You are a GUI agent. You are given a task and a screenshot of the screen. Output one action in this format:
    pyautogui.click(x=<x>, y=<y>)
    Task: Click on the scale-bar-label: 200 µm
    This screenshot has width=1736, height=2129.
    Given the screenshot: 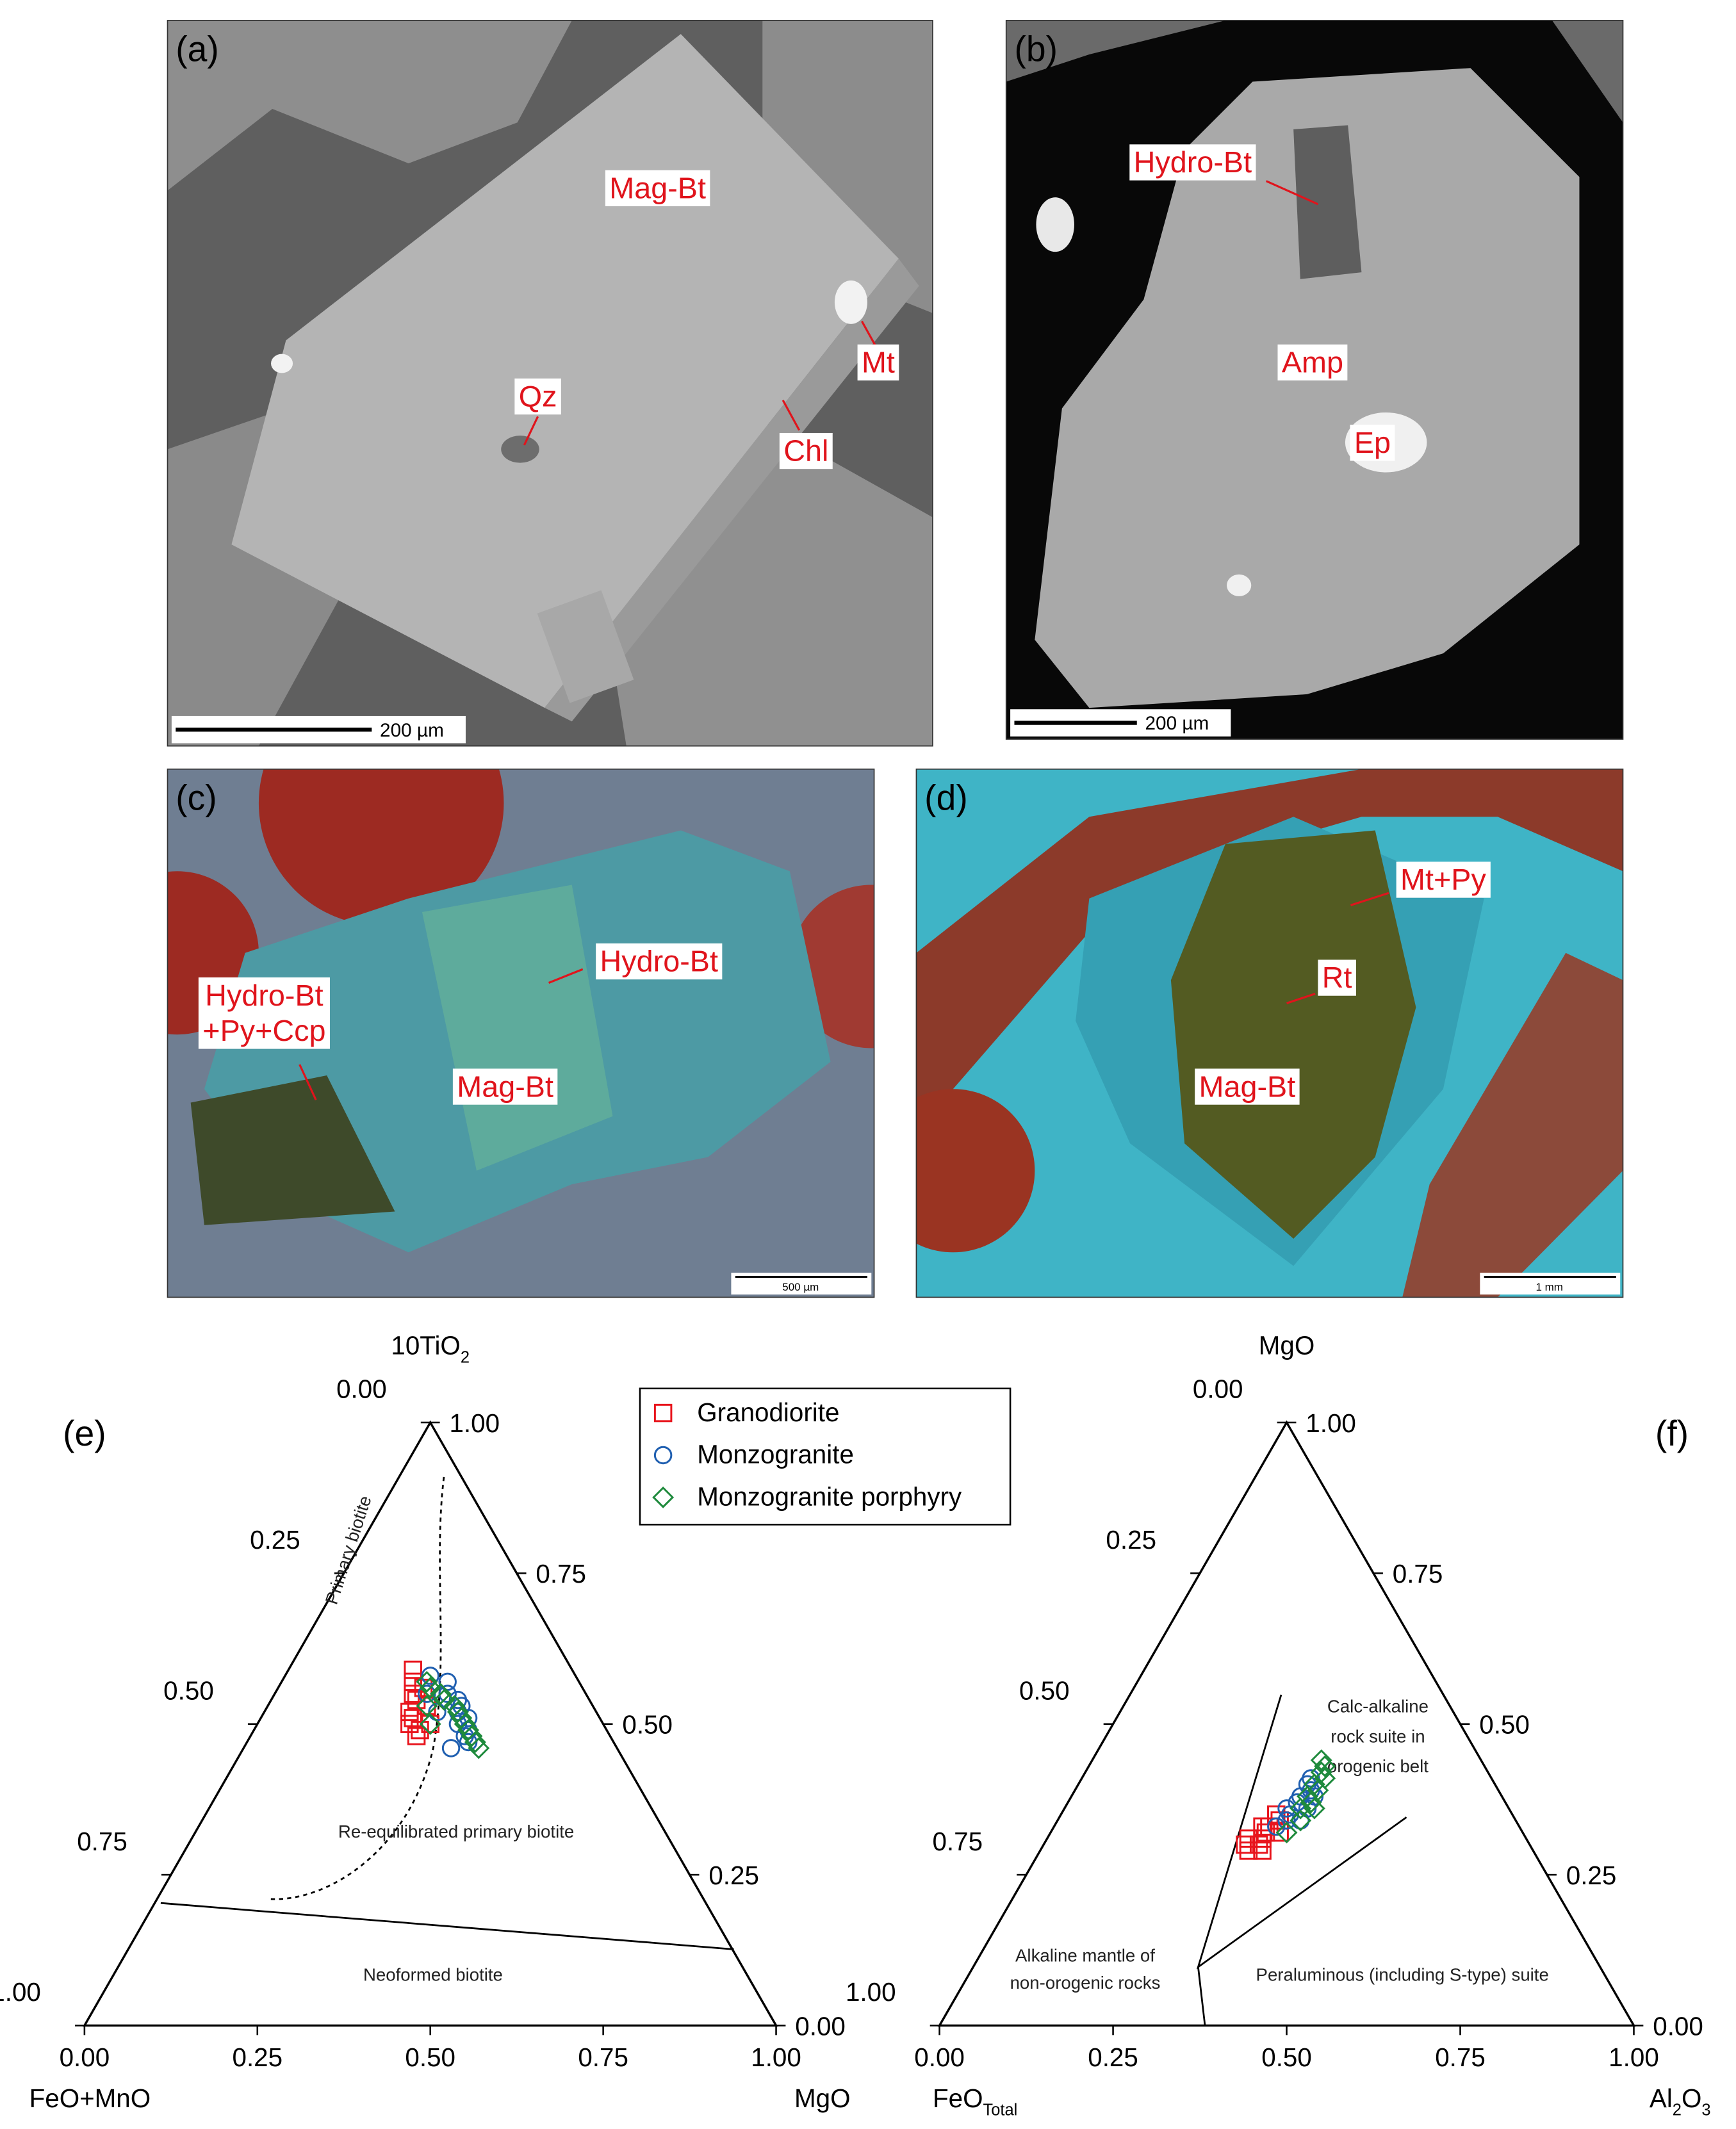 What is the action you would take?
    pyautogui.click(x=1177, y=724)
    